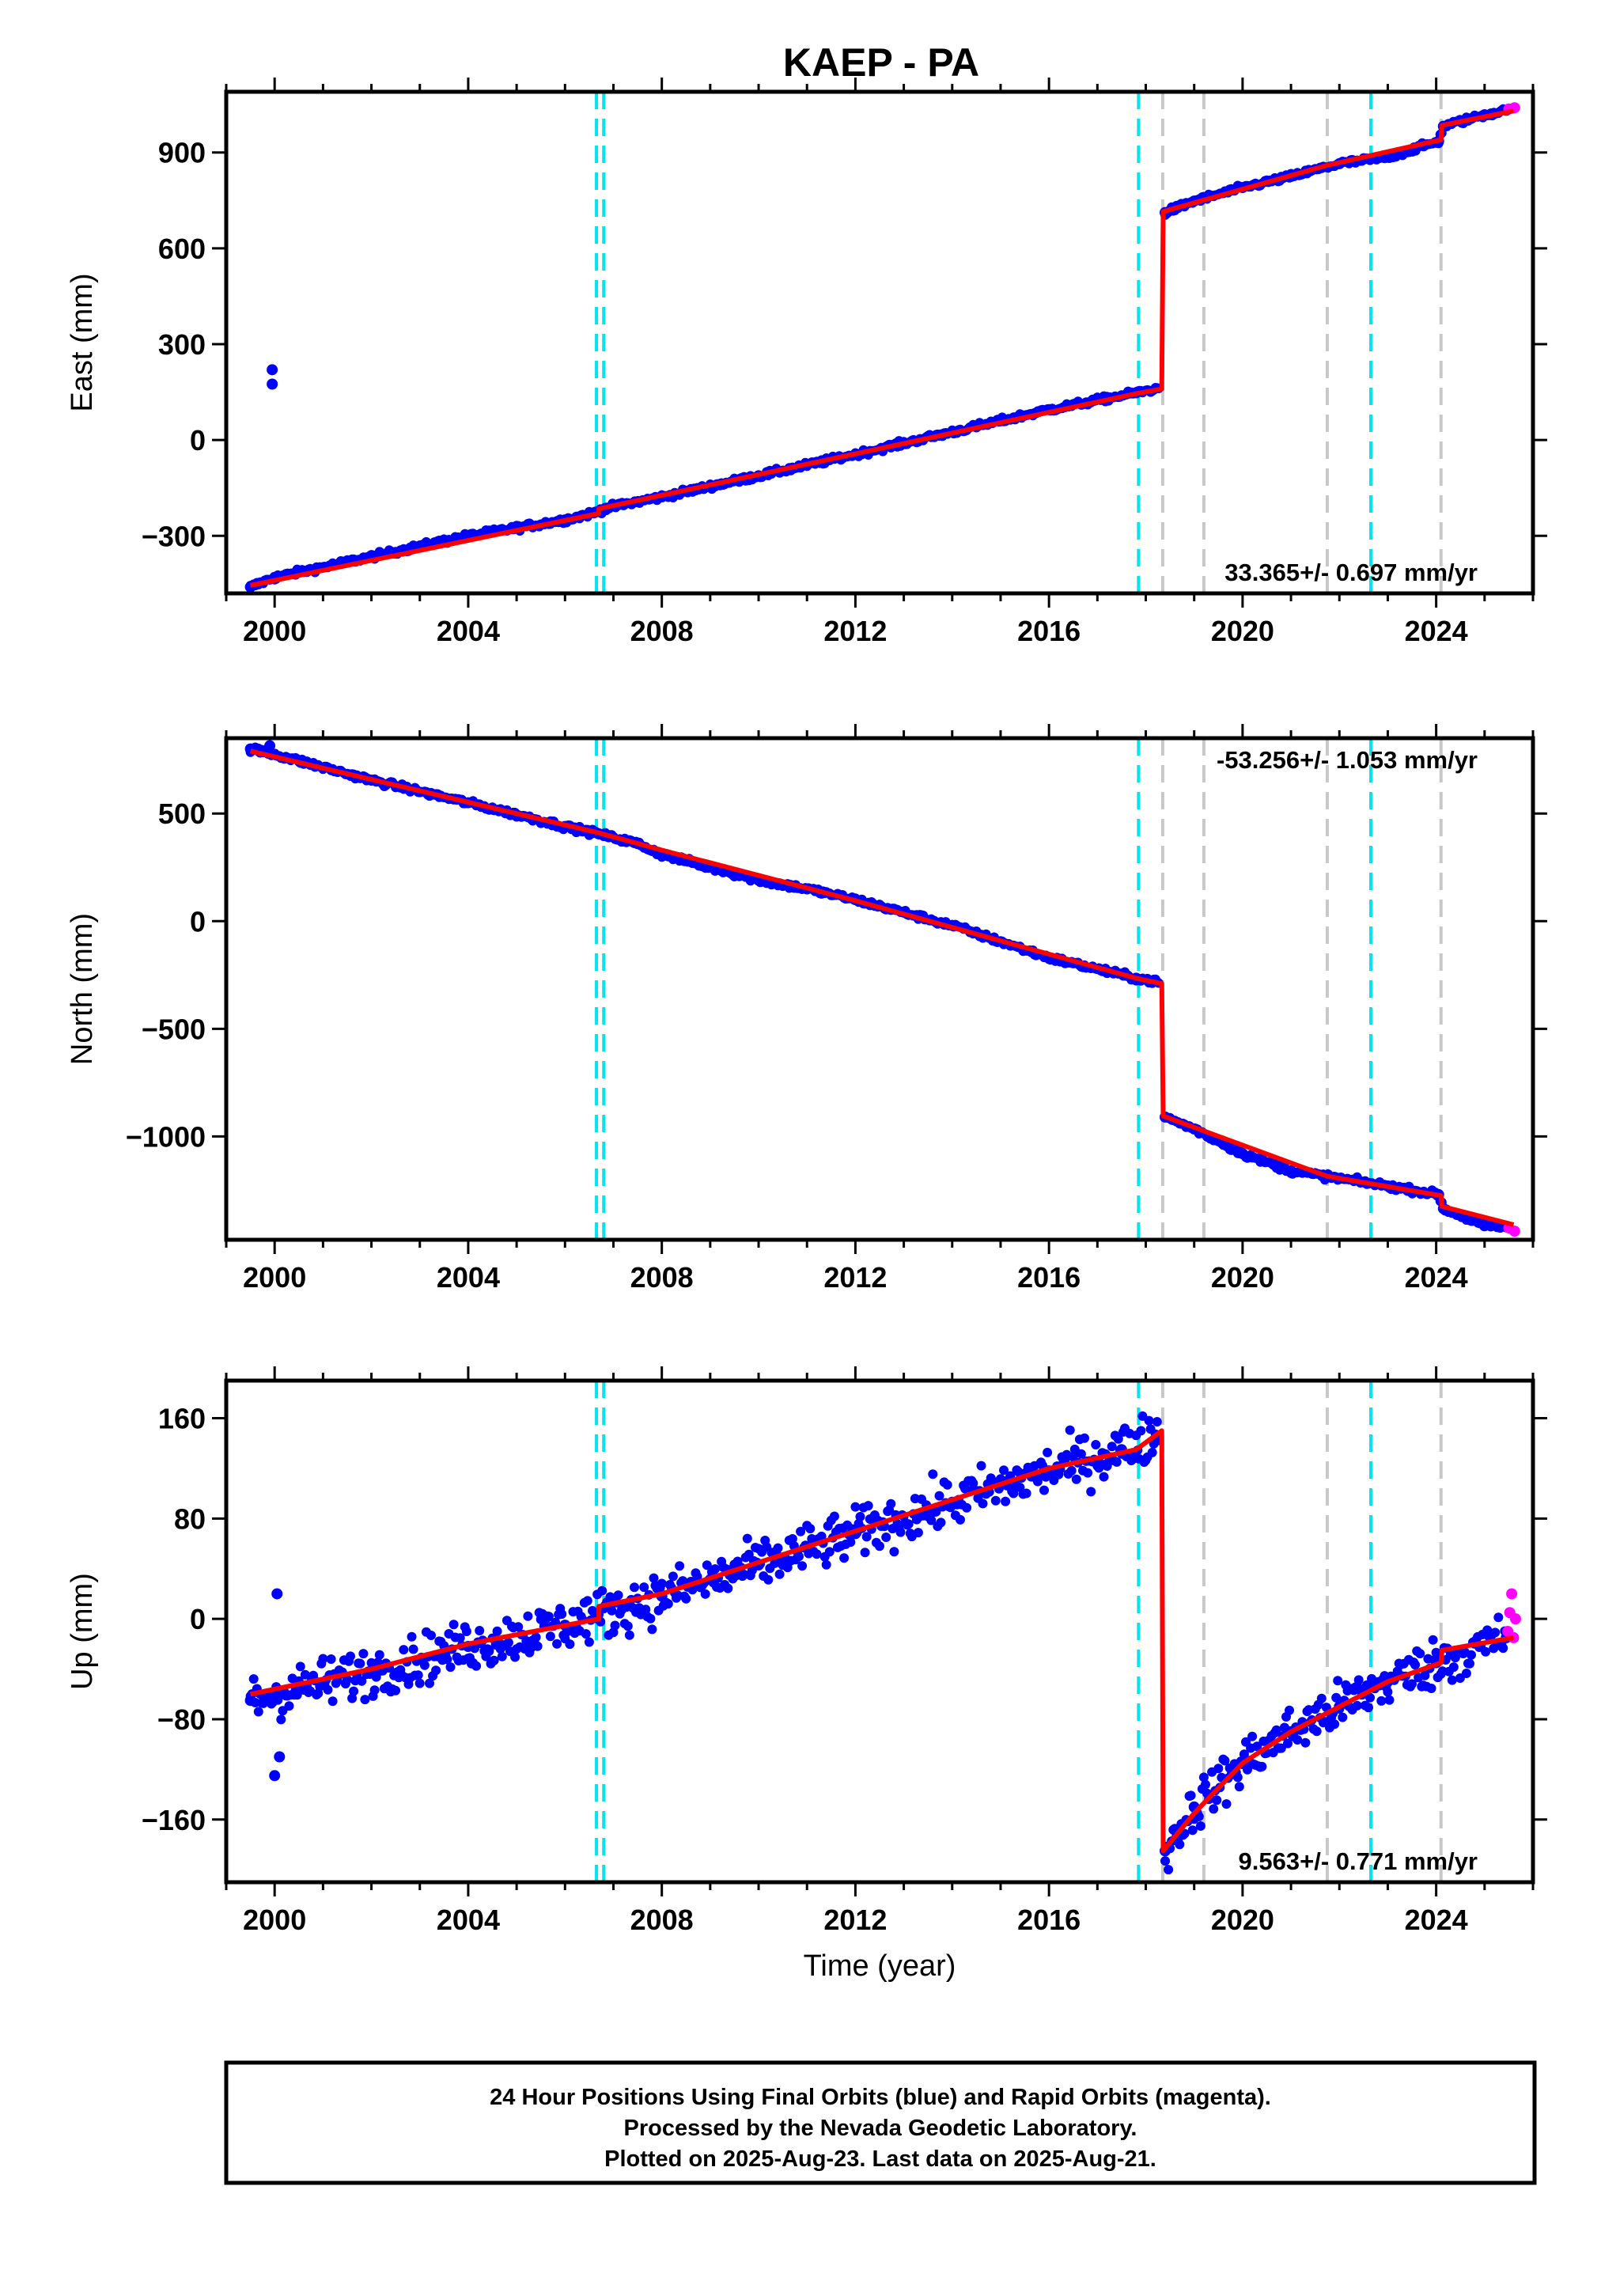 This screenshot has width=1601, height=2296. What do you see at coordinates (174, 536) in the screenshot?
I see `y-tick-label: −300` at bounding box center [174, 536].